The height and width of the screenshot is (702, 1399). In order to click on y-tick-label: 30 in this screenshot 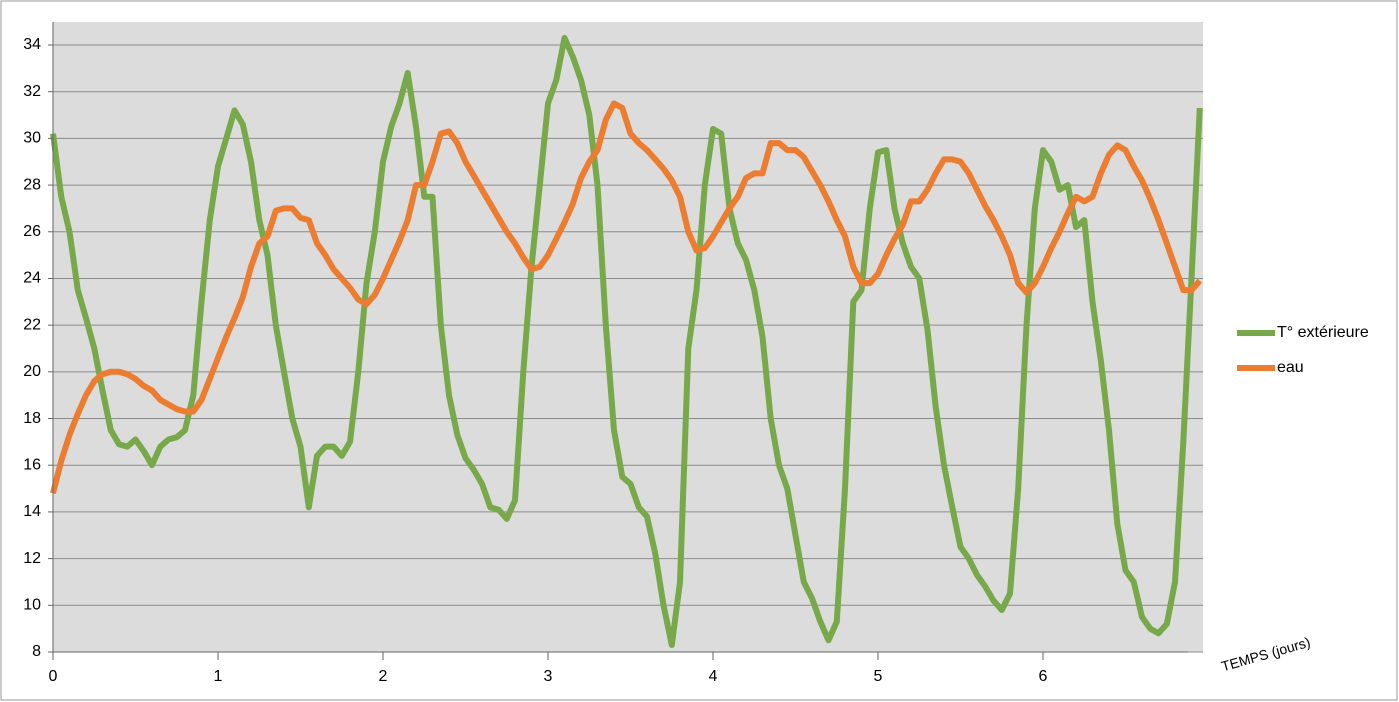, I will do `click(32, 138)`.